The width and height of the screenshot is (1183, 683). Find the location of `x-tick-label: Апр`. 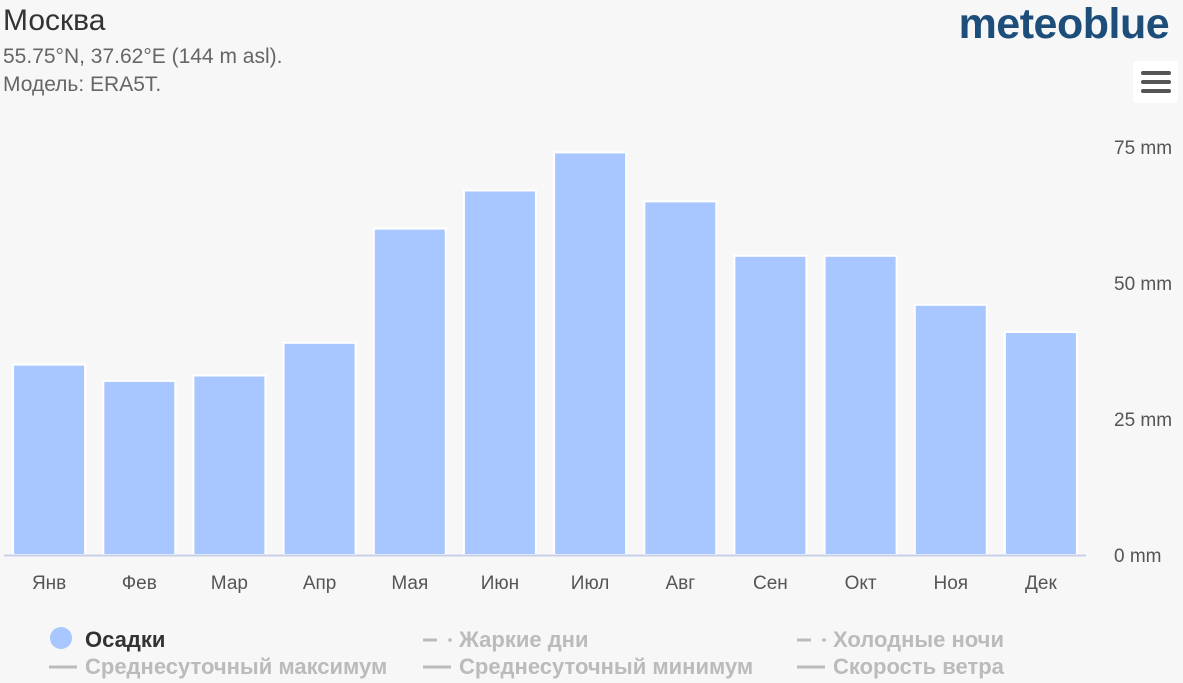

x-tick-label: Апр is located at coordinates (320, 583).